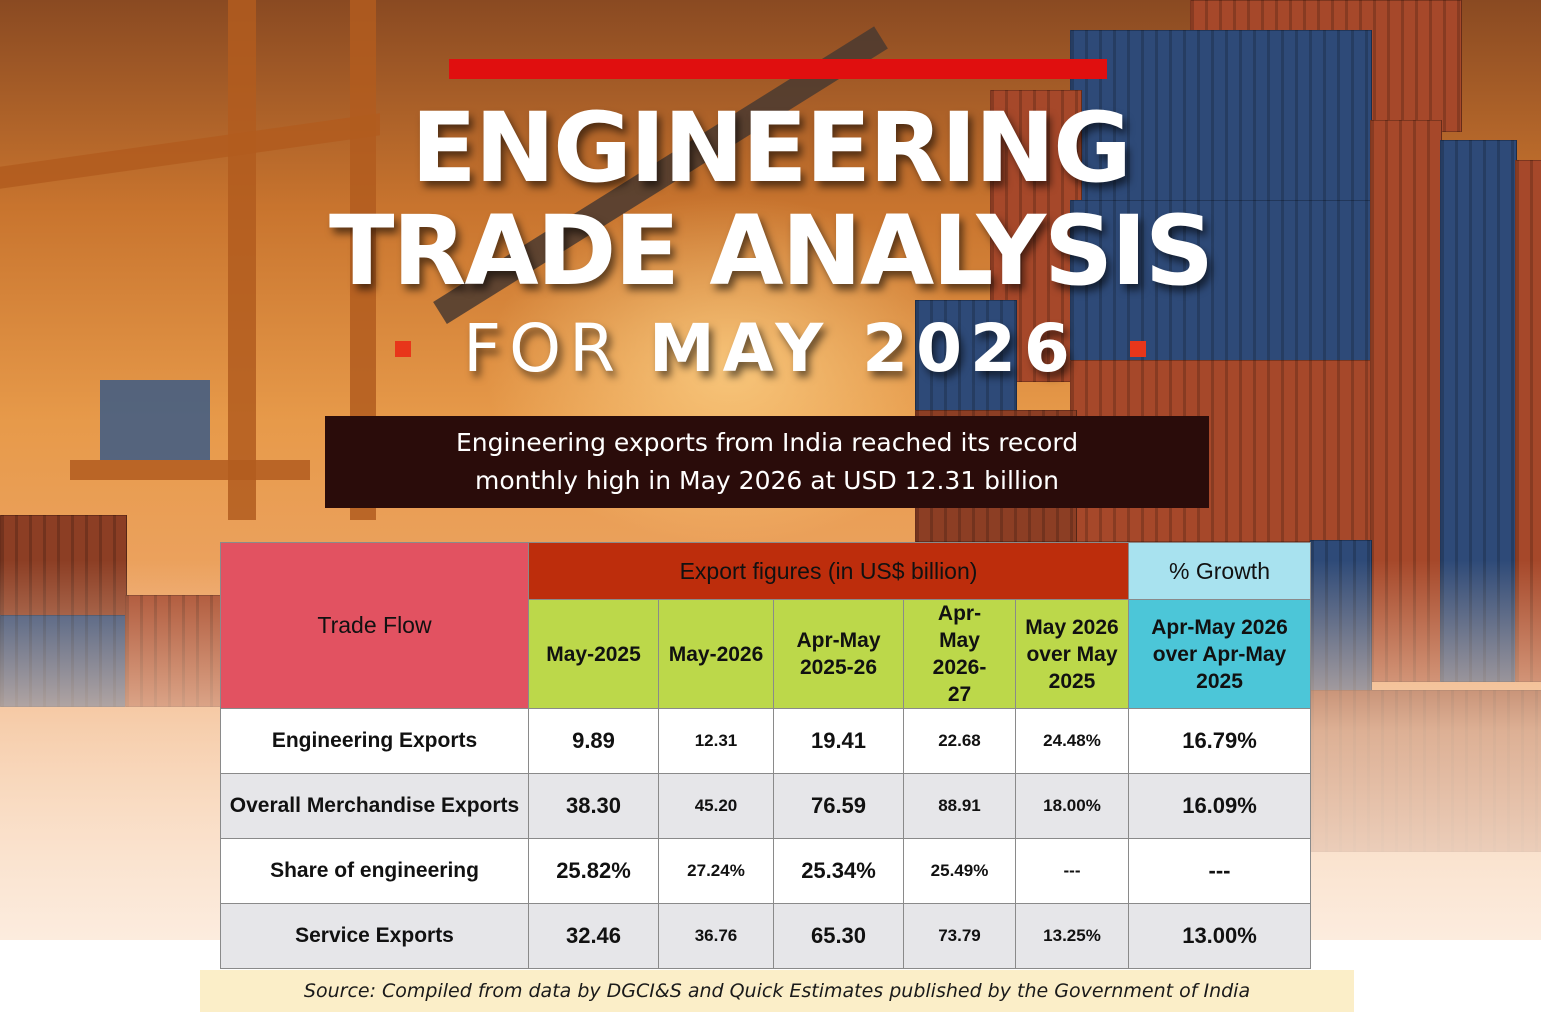 The height and width of the screenshot is (1020, 1541). What do you see at coordinates (593, 654) in the screenshot?
I see `column-header: May-2025` at bounding box center [593, 654].